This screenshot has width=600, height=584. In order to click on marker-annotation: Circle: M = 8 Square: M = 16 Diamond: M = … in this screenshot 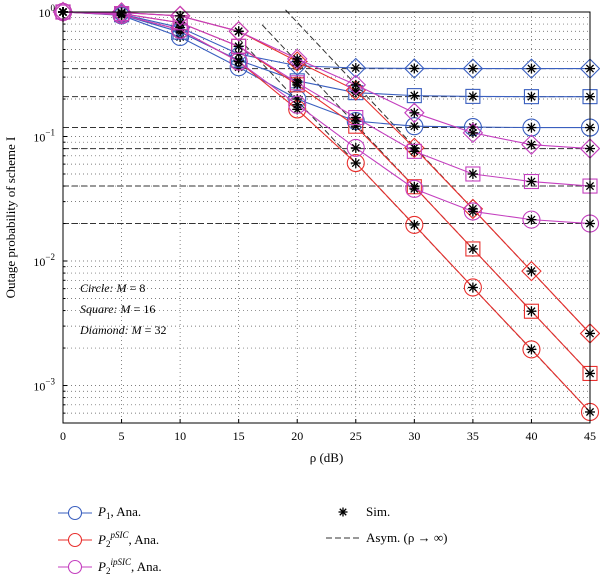, I will do `click(122, 309)`.